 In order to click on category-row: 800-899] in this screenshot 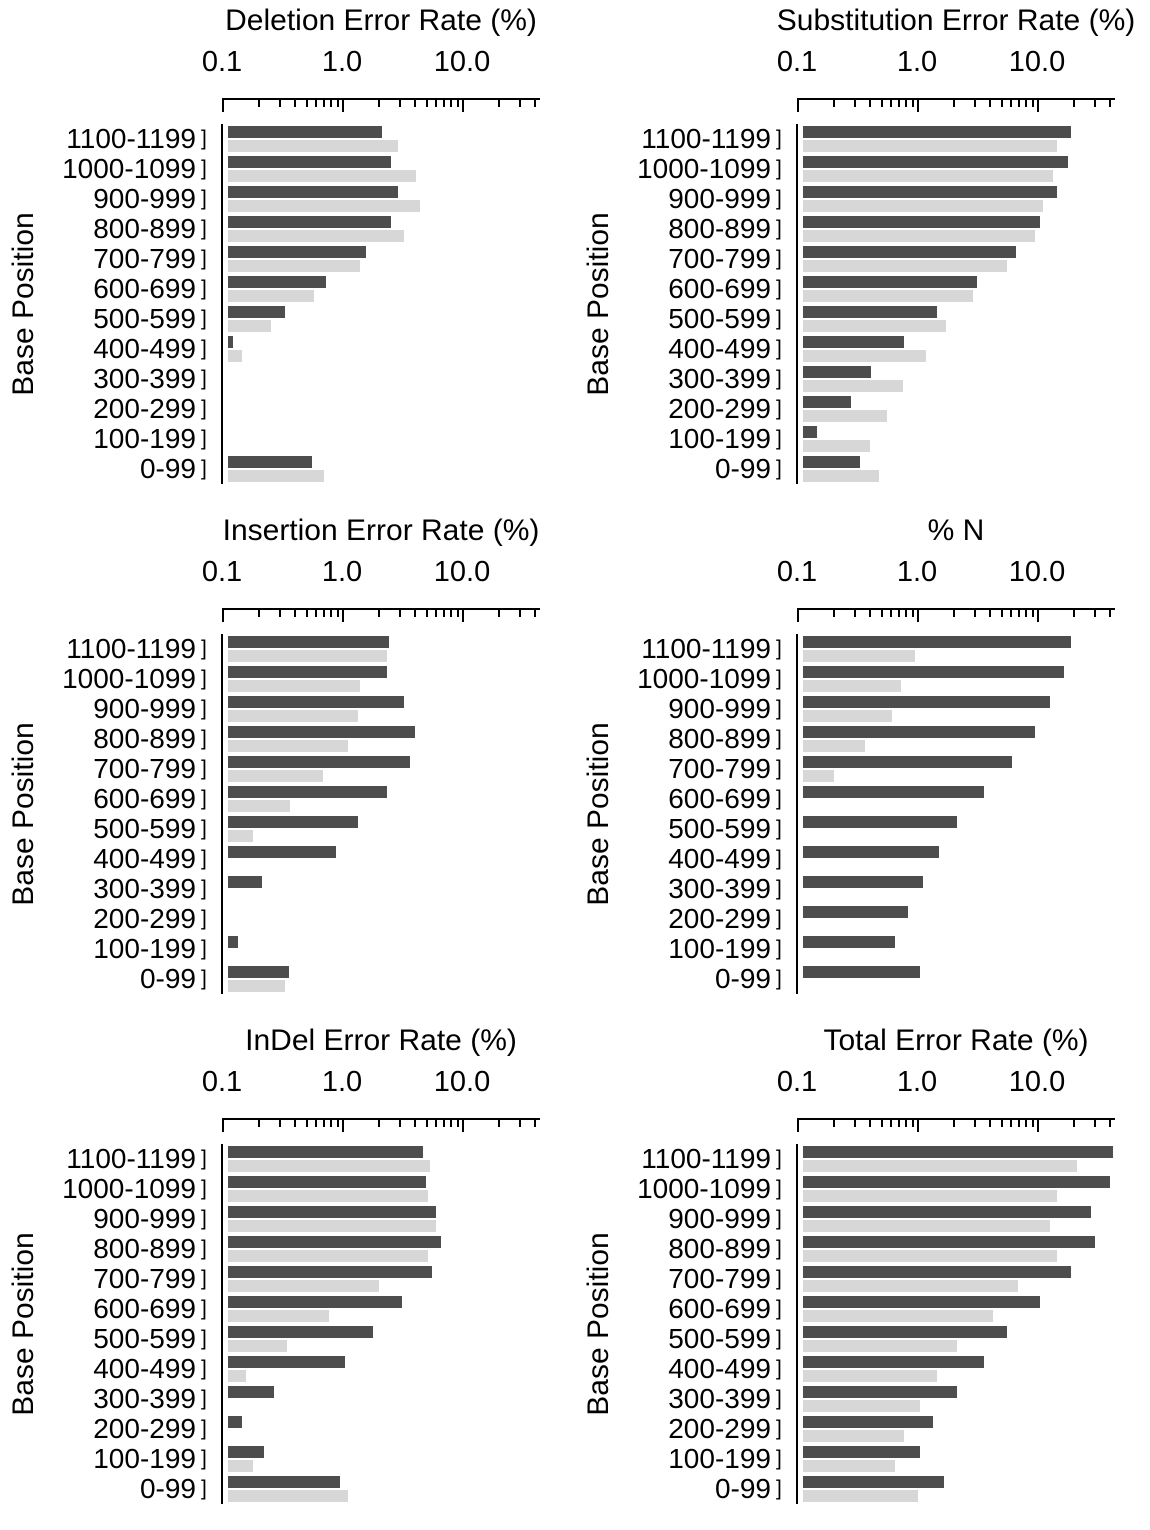, I will do `click(862, 1249)`.